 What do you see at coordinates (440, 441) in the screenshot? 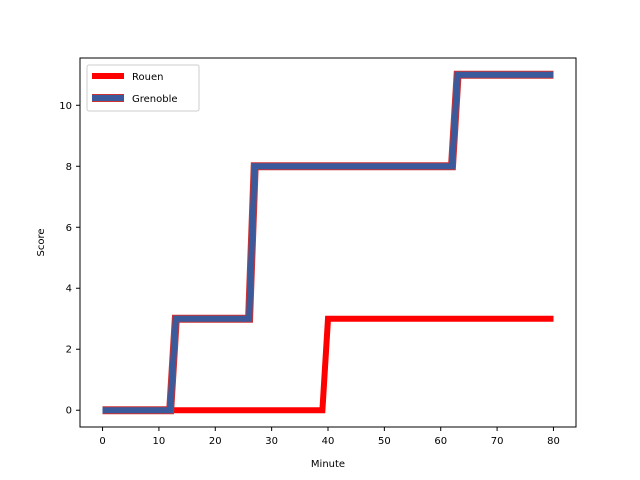
I see `x-tick-label: 60` at bounding box center [440, 441].